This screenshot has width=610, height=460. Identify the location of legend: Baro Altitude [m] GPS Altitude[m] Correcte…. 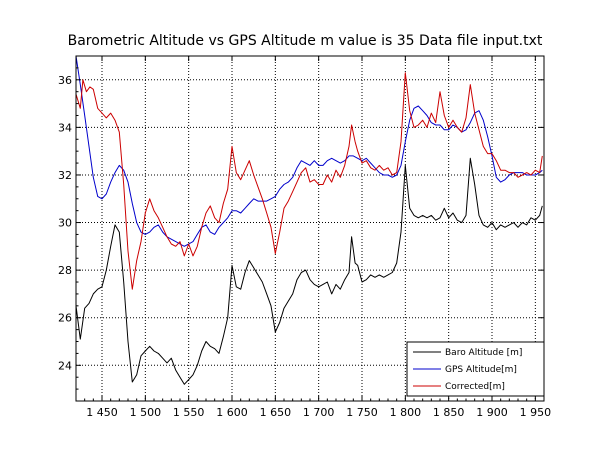
(475, 369).